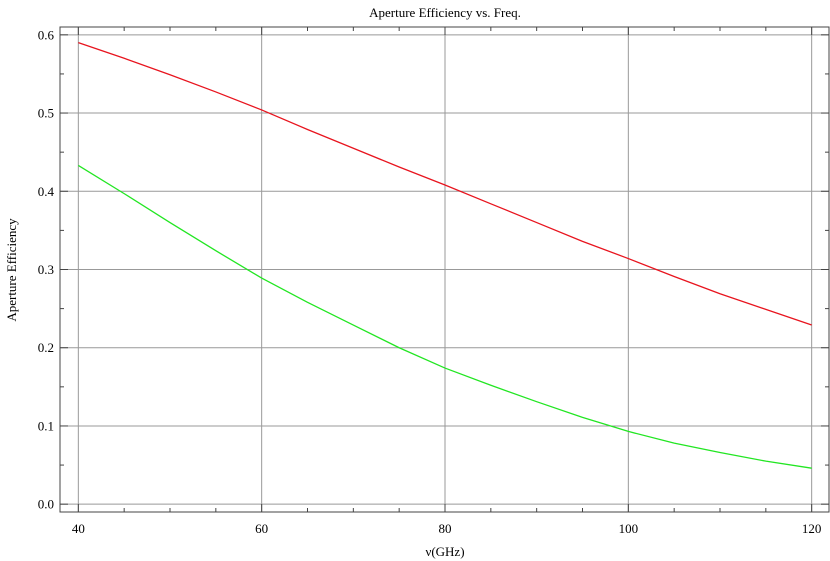  Describe the element at coordinates (46, 113) in the screenshot. I see `y-tick-label: 0.5` at that location.